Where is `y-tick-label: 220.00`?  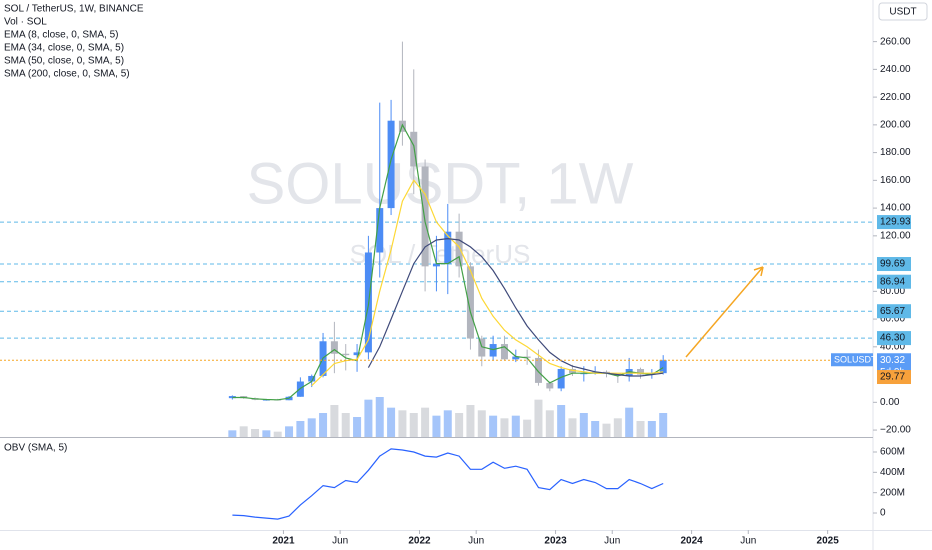
y-tick-label: 220.00 is located at coordinates (895, 97).